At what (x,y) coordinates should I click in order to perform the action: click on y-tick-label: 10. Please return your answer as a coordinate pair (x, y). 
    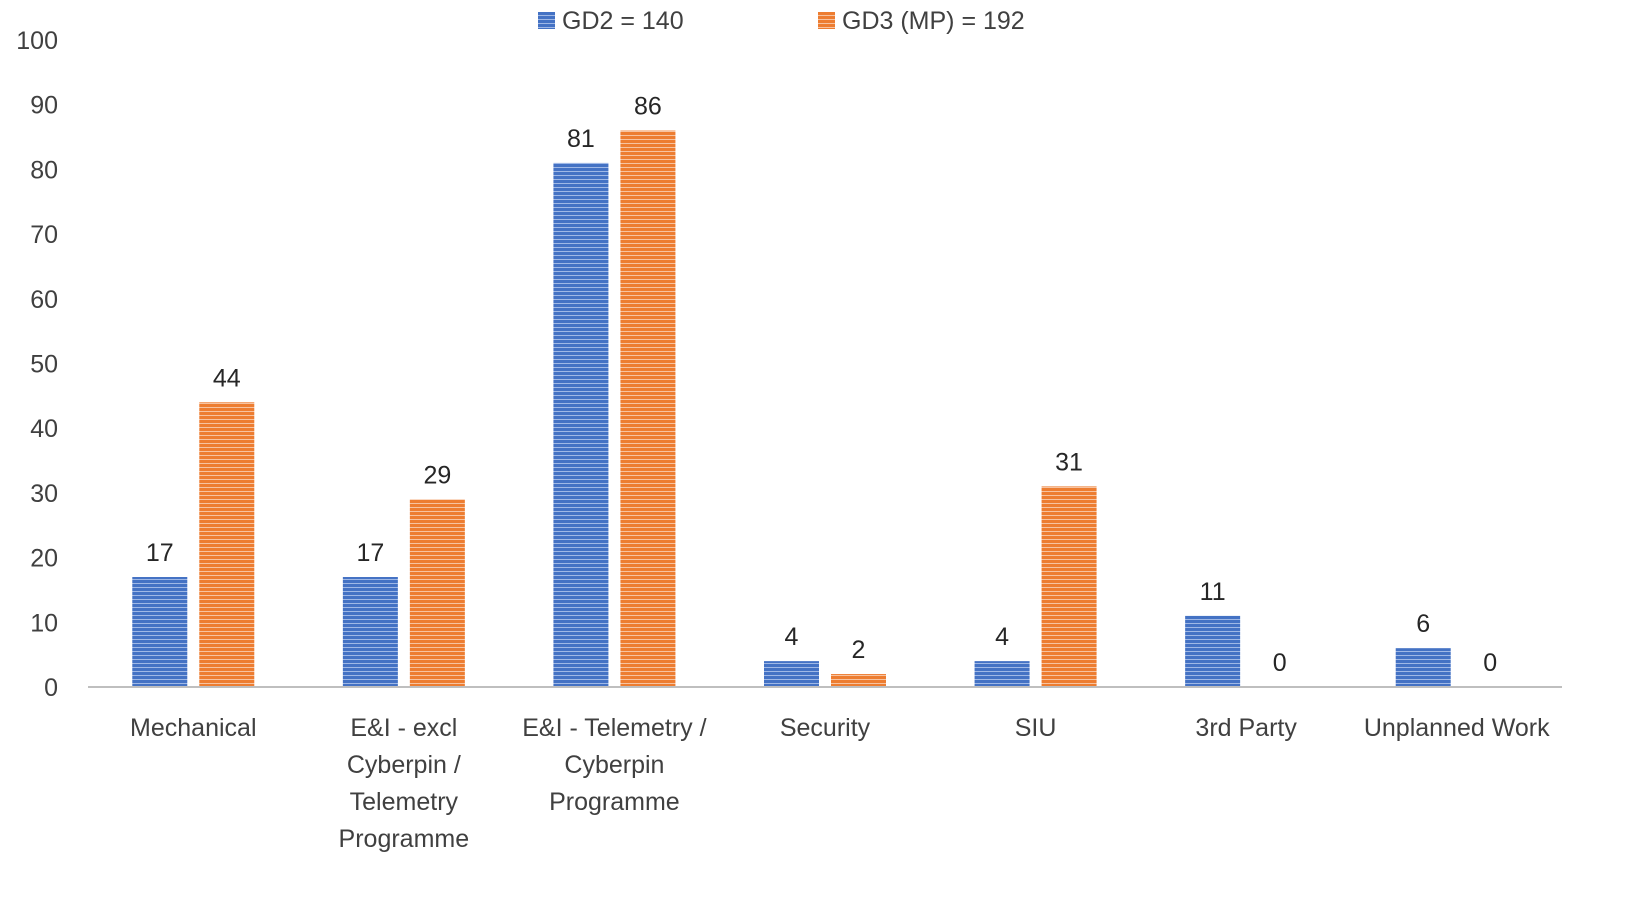
    Looking at the image, I should click on (44, 623).